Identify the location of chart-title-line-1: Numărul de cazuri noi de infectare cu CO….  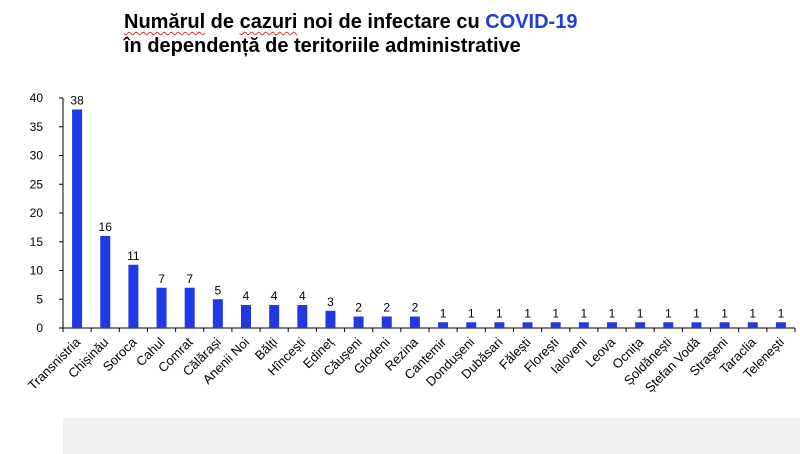
(350, 22).